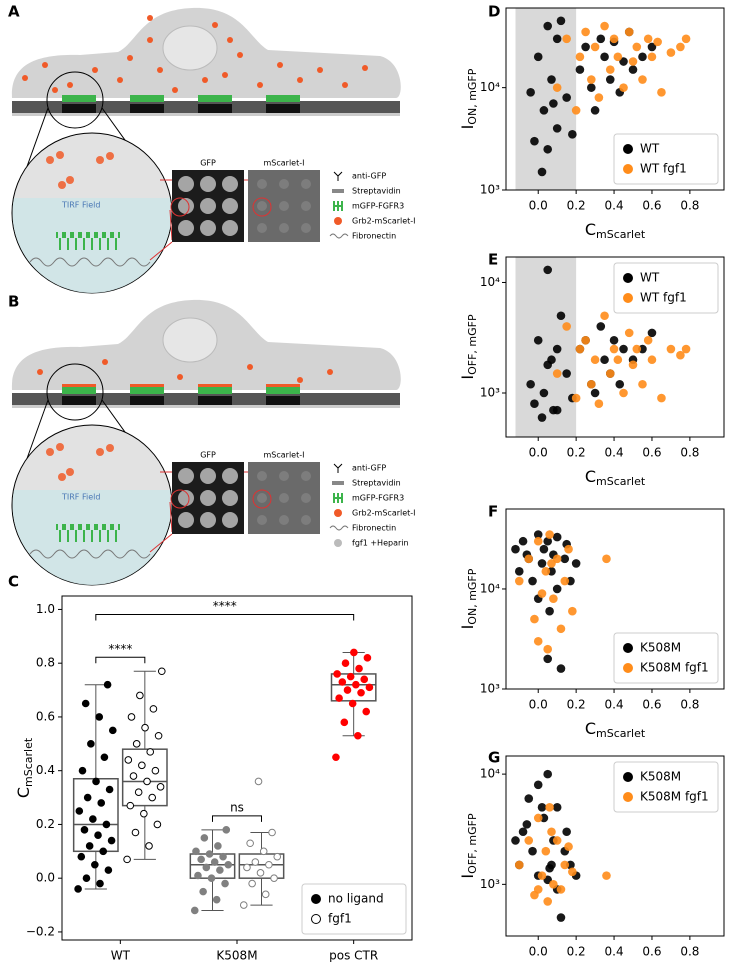 This screenshot has height=969, width=741. Describe the element at coordinates (14, 12) in the screenshot. I see `panel-label: A` at that location.